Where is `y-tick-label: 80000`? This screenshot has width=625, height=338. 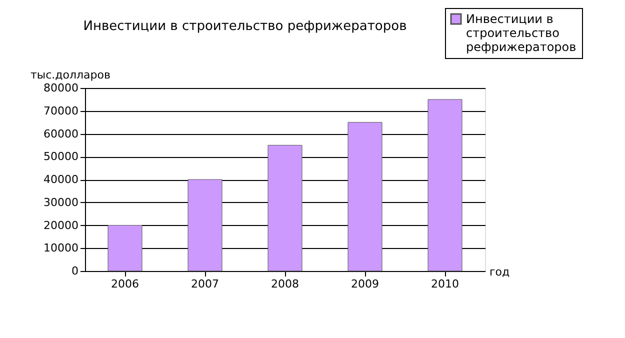 y-tick-label: 80000 is located at coordinates (61, 88).